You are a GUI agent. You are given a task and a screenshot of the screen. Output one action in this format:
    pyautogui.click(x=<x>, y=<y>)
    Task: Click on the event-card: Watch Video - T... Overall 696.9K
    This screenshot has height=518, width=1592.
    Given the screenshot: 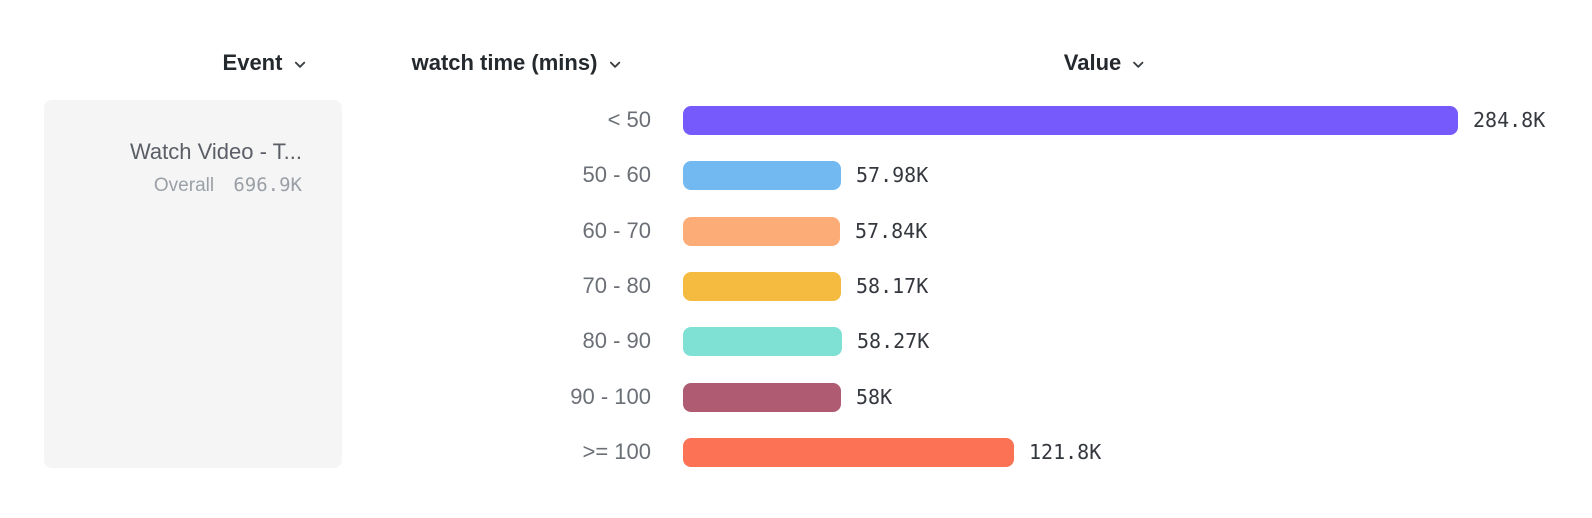 What is the action you would take?
    pyautogui.click(x=193, y=284)
    